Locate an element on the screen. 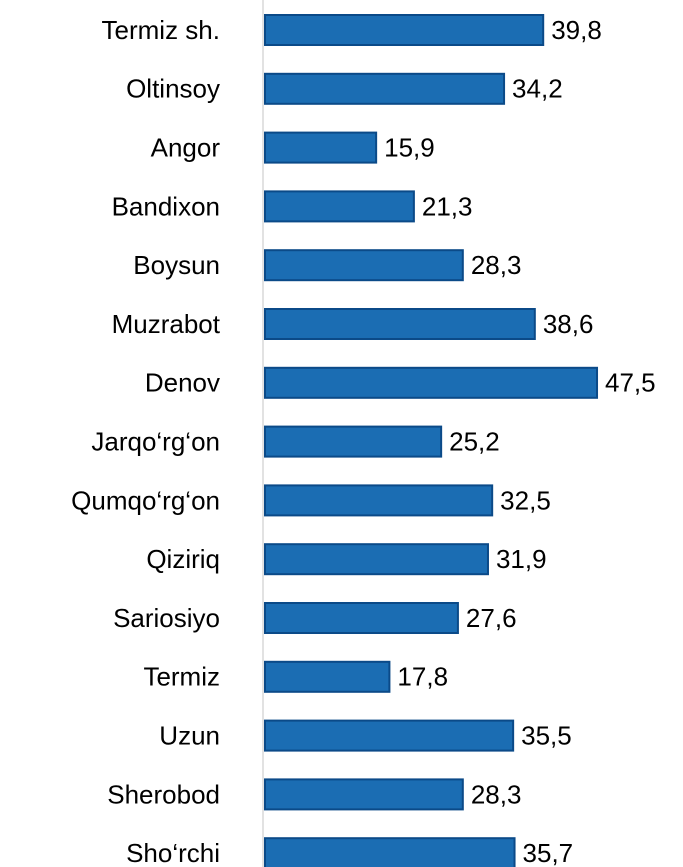 This screenshot has height=867, width=683. value-label: 31,9 is located at coordinates (521, 559).